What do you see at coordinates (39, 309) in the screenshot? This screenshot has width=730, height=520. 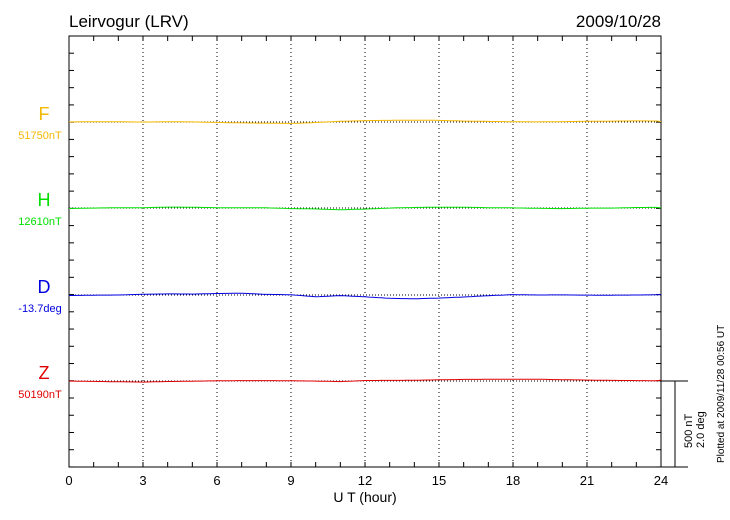 I see `series-baseline-label-d: -13.7deg` at bounding box center [39, 309].